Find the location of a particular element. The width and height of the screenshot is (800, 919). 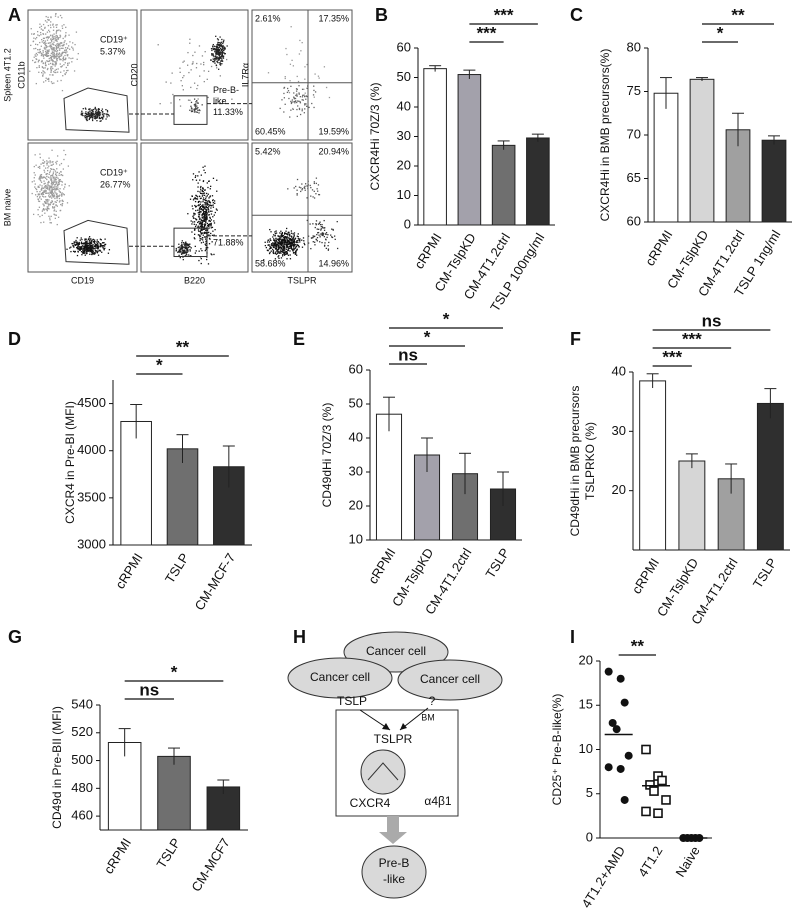

axis-label: B220 is located at coordinates (194, 280).